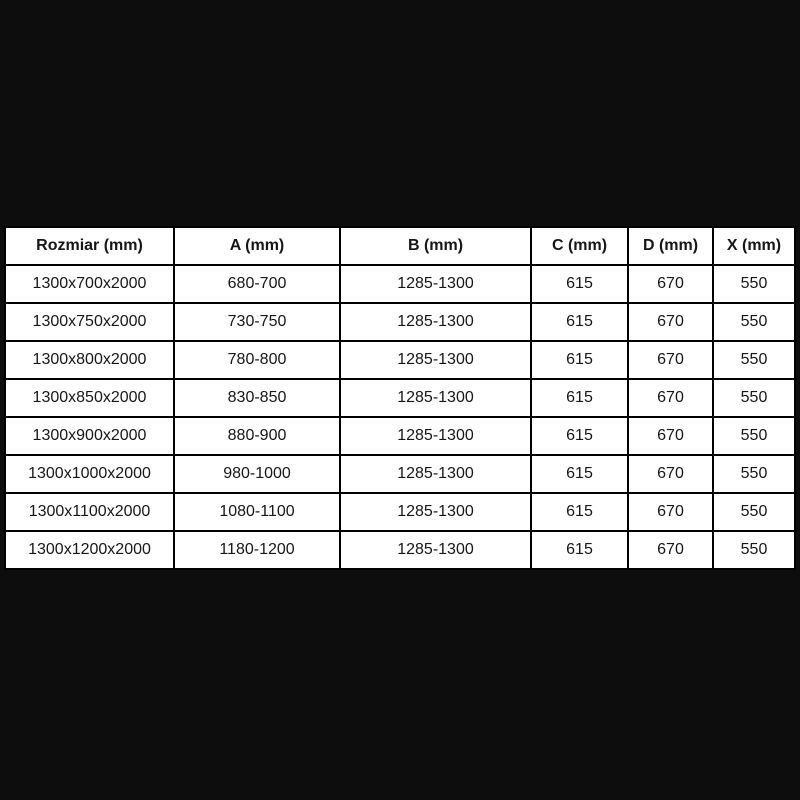 This screenshot has height=800, width=800. Describe the element at coordinates (754, 246) in the screenshot. I see `column-header: X (mm)` at that location.